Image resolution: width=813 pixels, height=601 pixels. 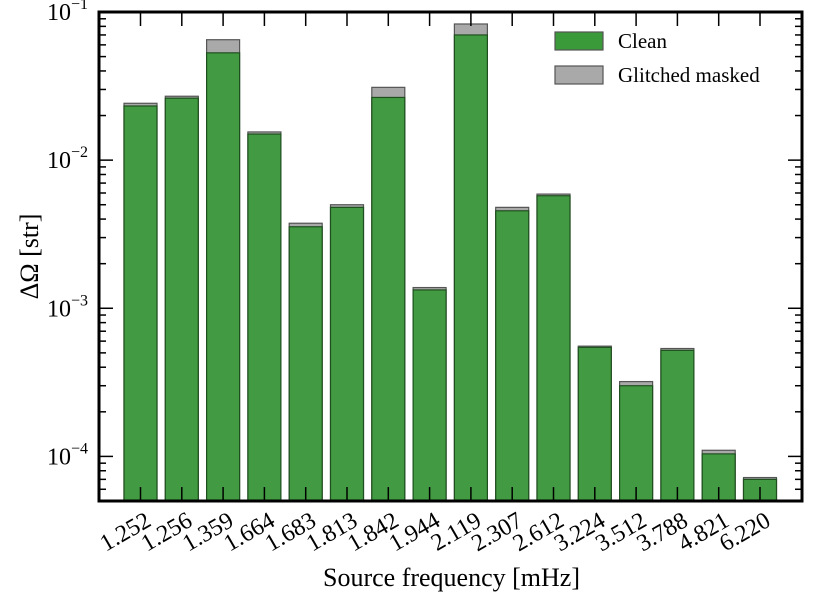 I want to click on bar-clean-1.683, so click(x=305, y=364).